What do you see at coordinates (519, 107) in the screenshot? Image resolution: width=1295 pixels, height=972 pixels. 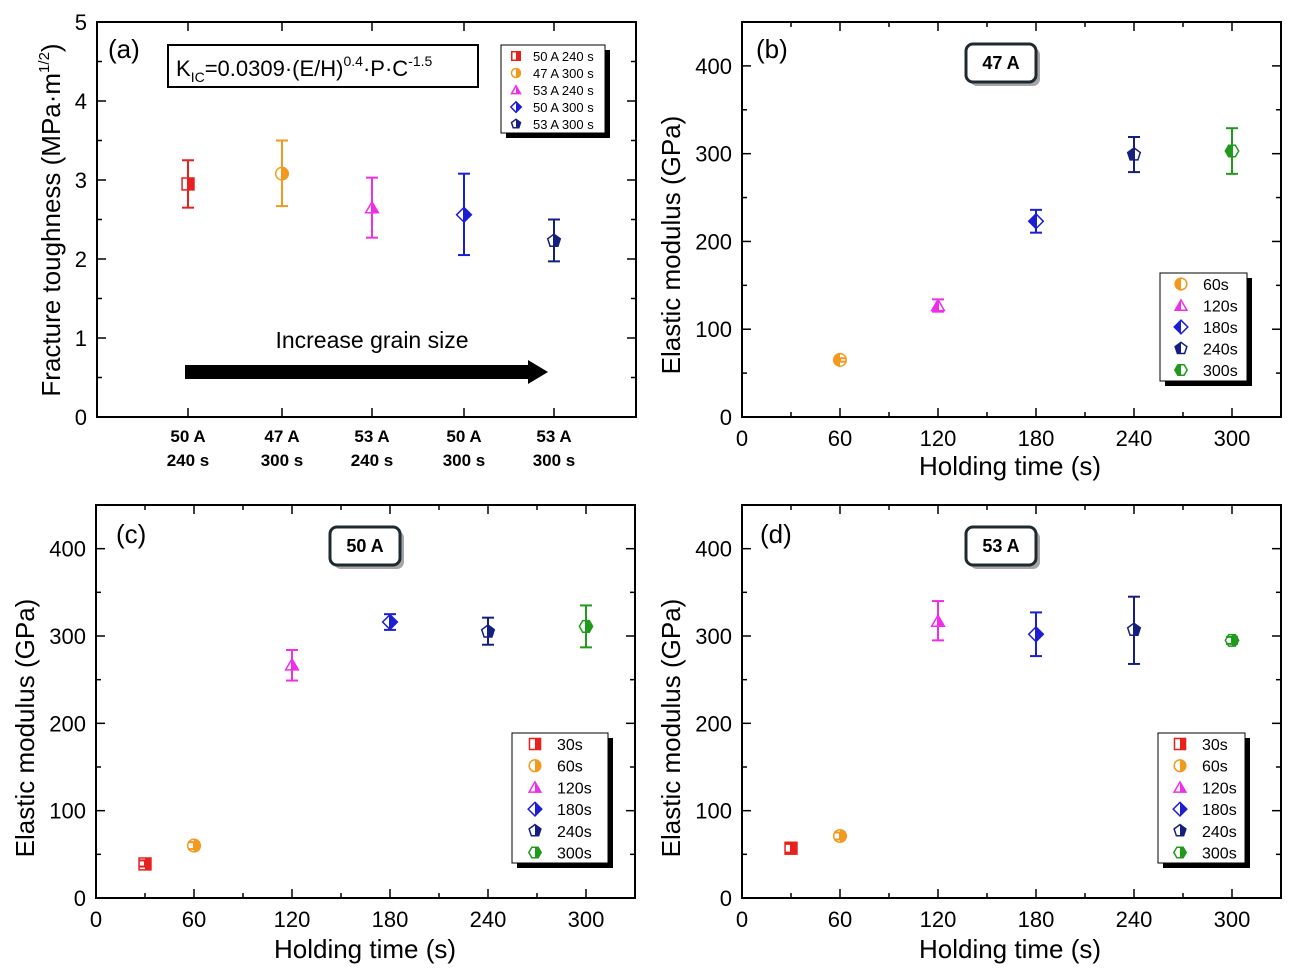 I see `panel-a-legend-marker-fill` at bounding box center [519, 107].